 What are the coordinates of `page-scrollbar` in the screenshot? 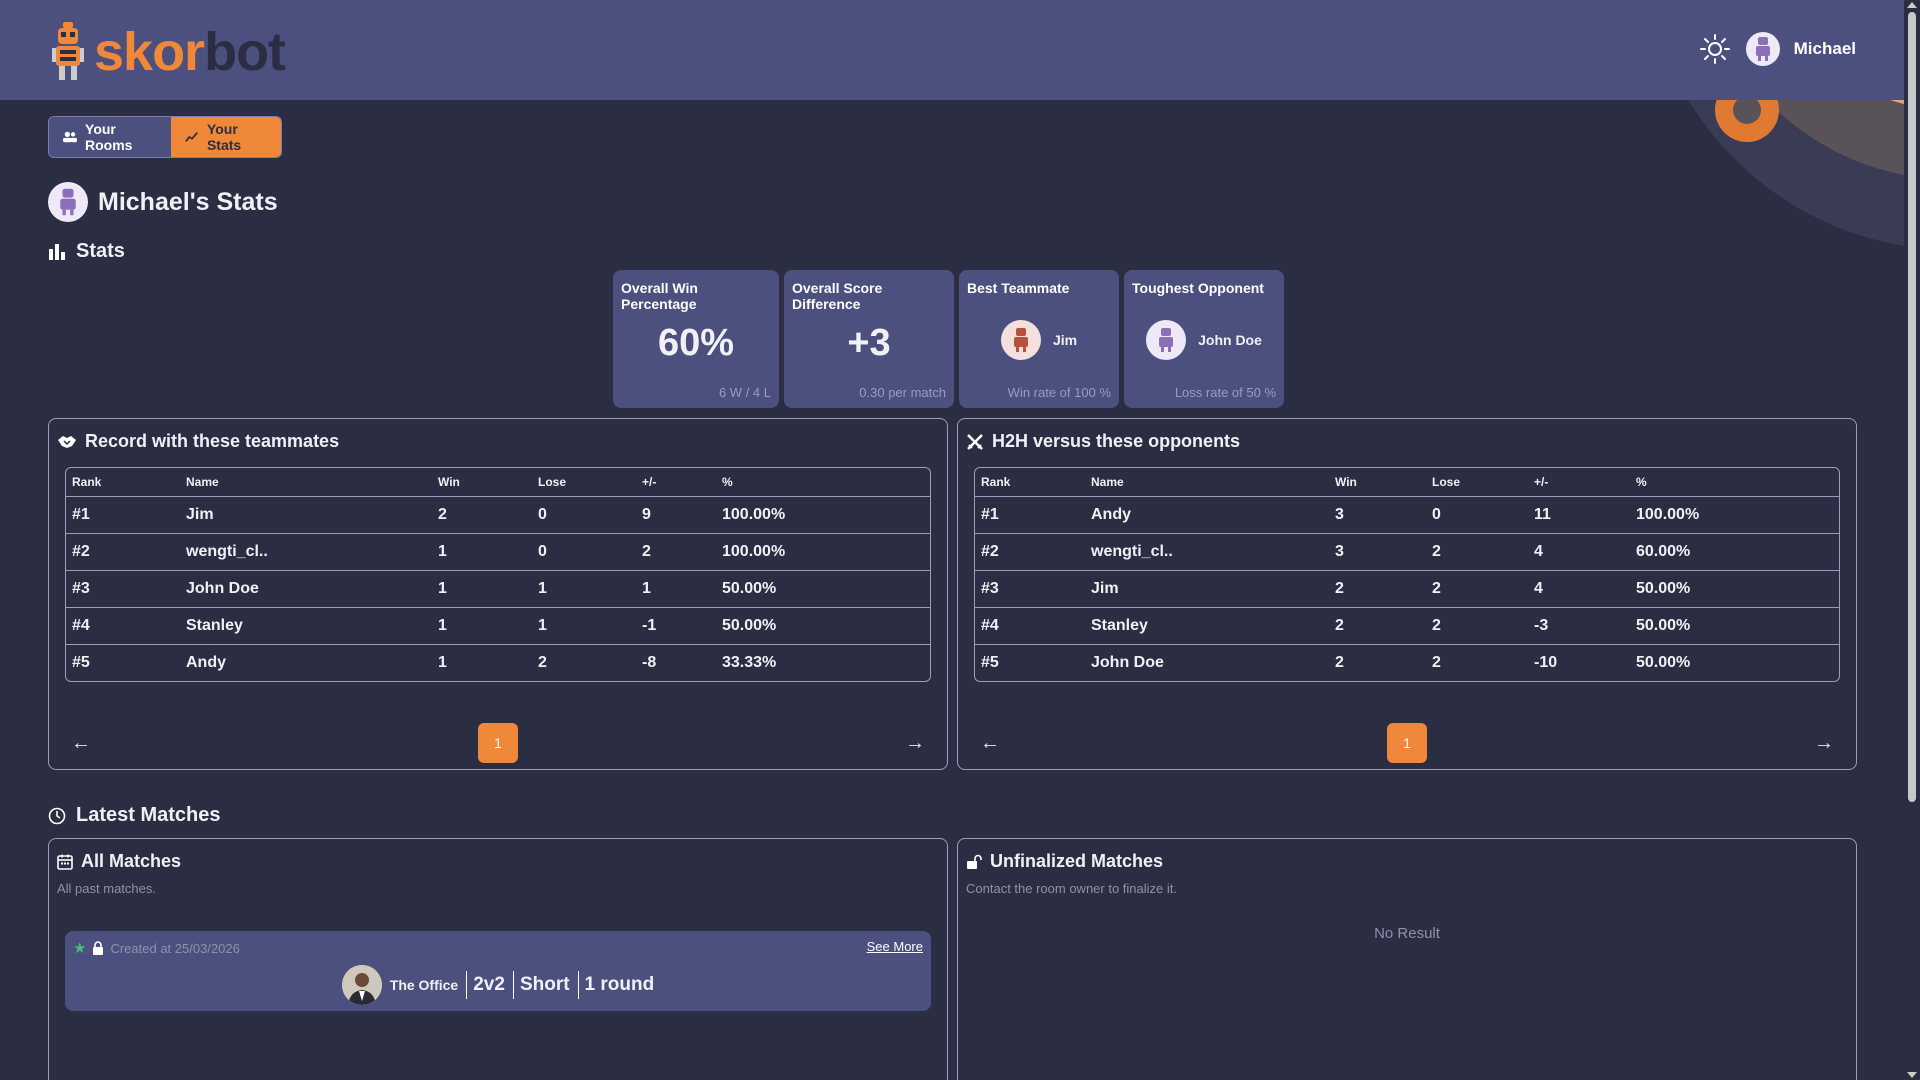 It's located at (1912, 540).